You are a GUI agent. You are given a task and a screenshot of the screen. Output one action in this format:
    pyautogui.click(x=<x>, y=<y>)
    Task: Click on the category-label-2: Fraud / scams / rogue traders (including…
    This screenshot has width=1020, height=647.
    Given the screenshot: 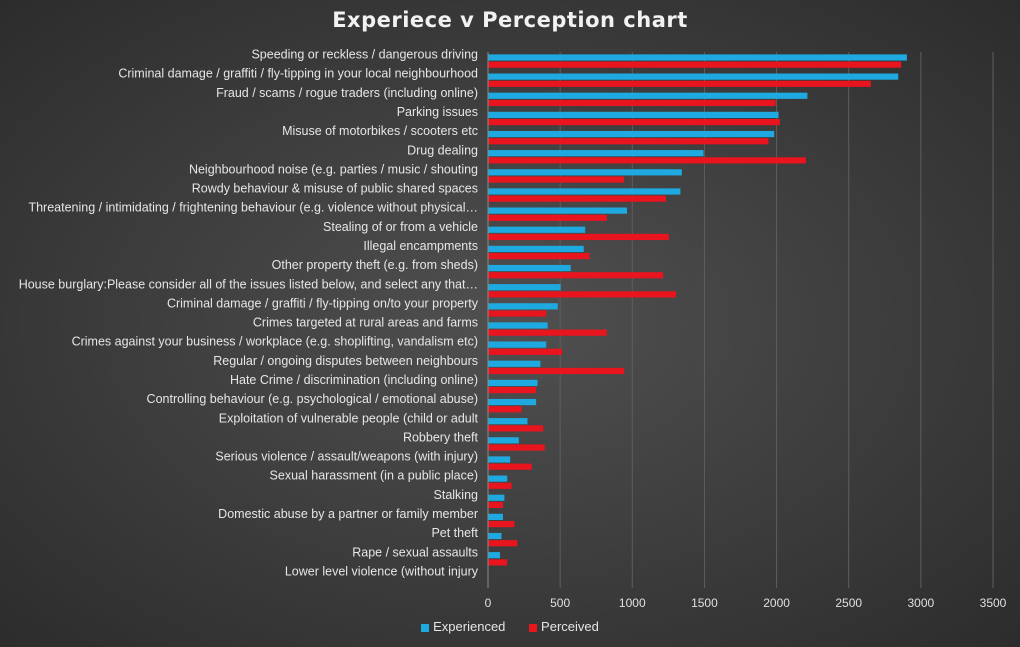 What is the action you would take?
    pyautogui.click(x=347, y=93)
    